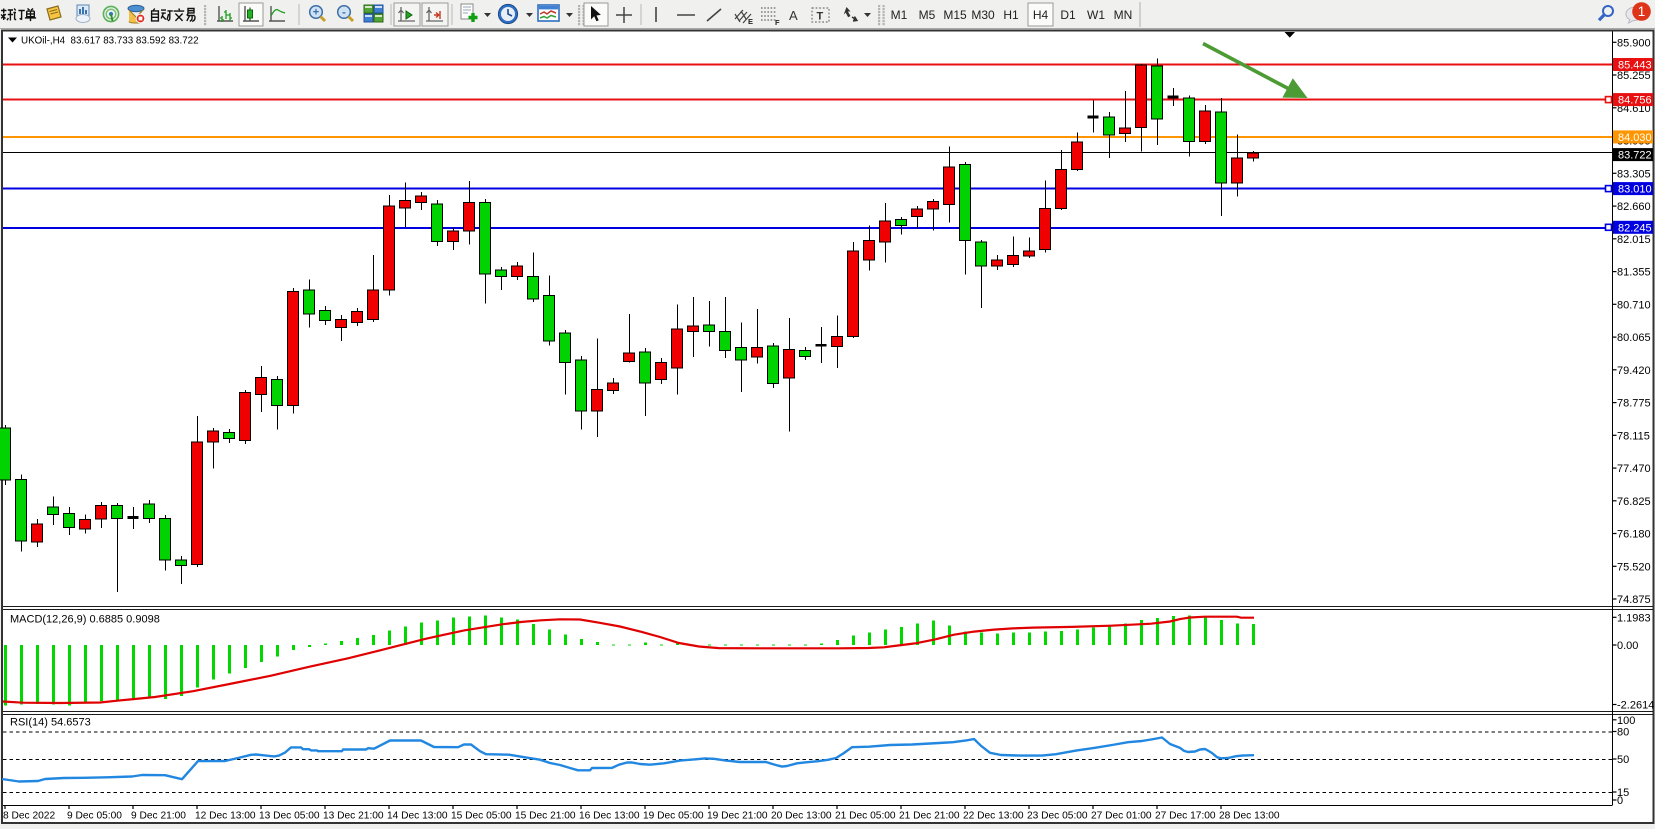 This screenshot has height=829, width=1655. Describe the element at coordinates (609, 816) in the screenshot. I see `svg-text: 16 Dec 13:00` at that location.